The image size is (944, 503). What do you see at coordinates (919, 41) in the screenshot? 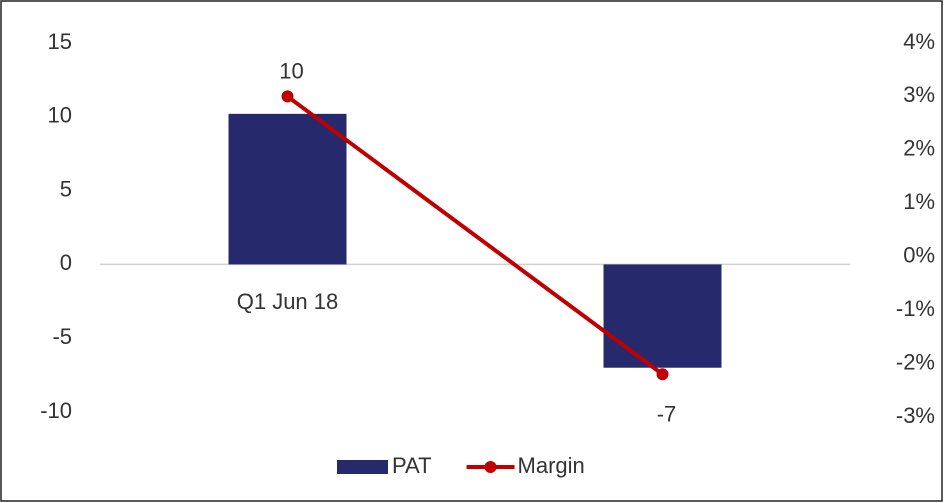
I see `y2-tick-label: 4%` at bounding box center [919, 41].